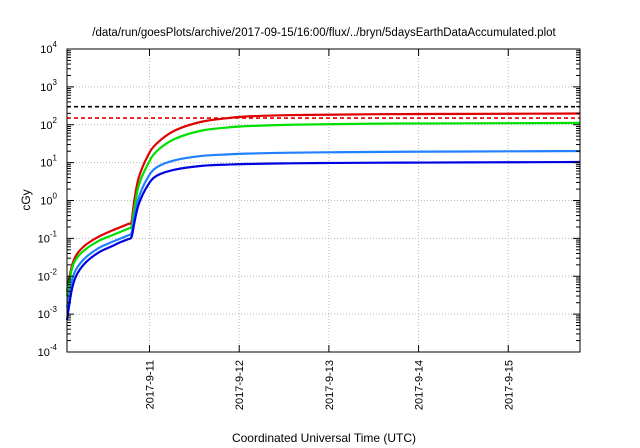  What do you see at coordinates (26, 199) in the screenshot?
I see `y-axis-label: cGy` at bounding box center [26, 199].